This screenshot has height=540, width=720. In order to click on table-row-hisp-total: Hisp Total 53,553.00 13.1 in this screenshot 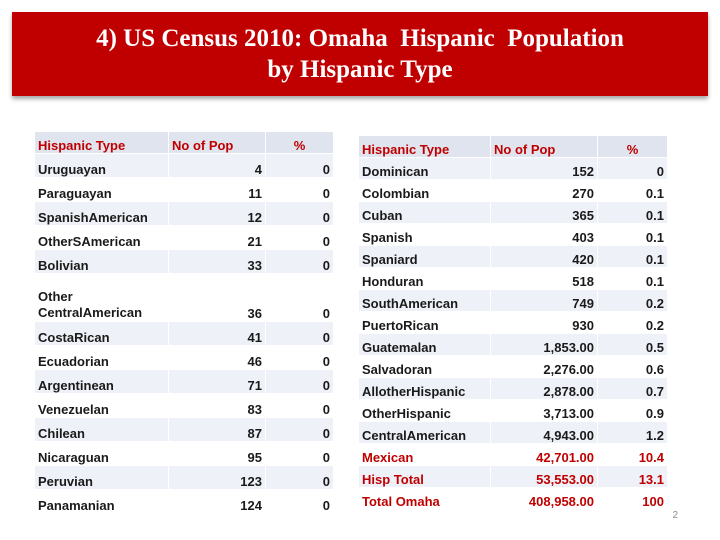, I will do `click(513, 476)`.